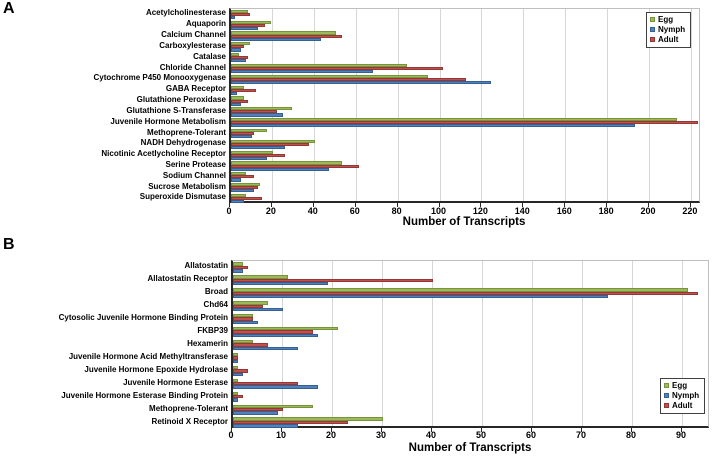  Describe the element at coordinates (606, 211) in the screenshot. I see `x-axis-tick-label: 180` at that location.